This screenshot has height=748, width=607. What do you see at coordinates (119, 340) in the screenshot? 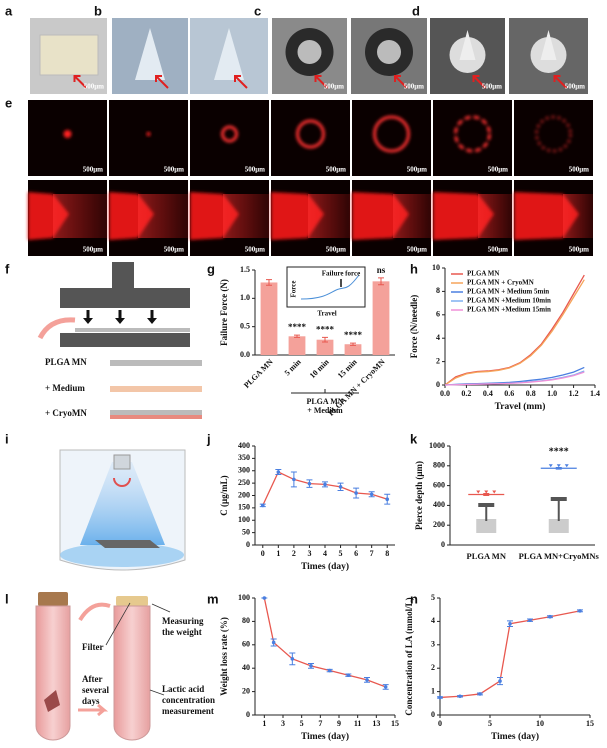
I see `diagram-f` at bounding box center [119, 340].